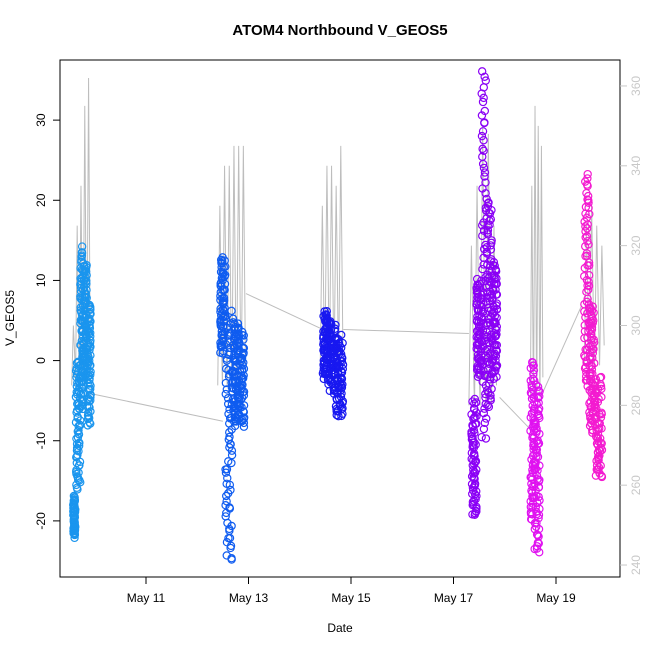 This screenshot has width=650, height=650. Describe the element at coordinates (636, 165) in the screenshot. I see `y2-tick-label: 340` at that location.